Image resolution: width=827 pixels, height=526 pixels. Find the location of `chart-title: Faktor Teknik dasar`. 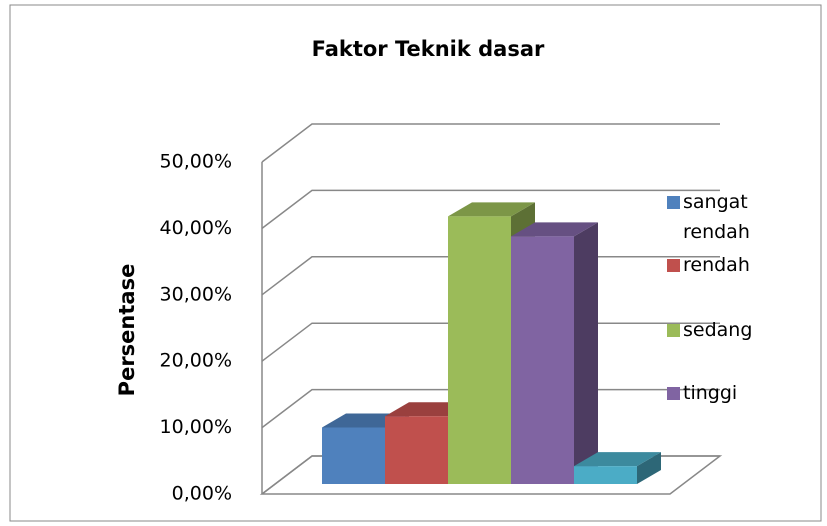

chart-title: Faktor Teknik dasar is located at coordinates (428, 49).